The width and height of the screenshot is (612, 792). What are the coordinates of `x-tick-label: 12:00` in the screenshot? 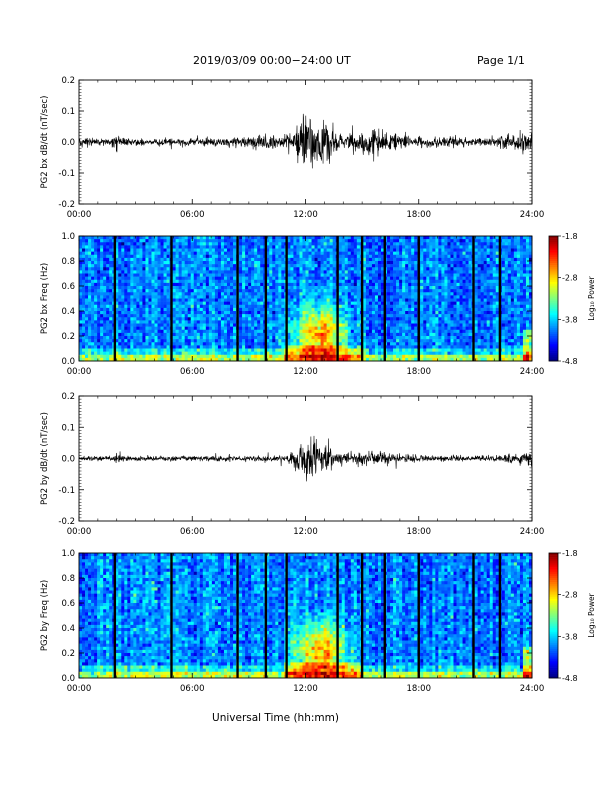 It's located at (305, 215).